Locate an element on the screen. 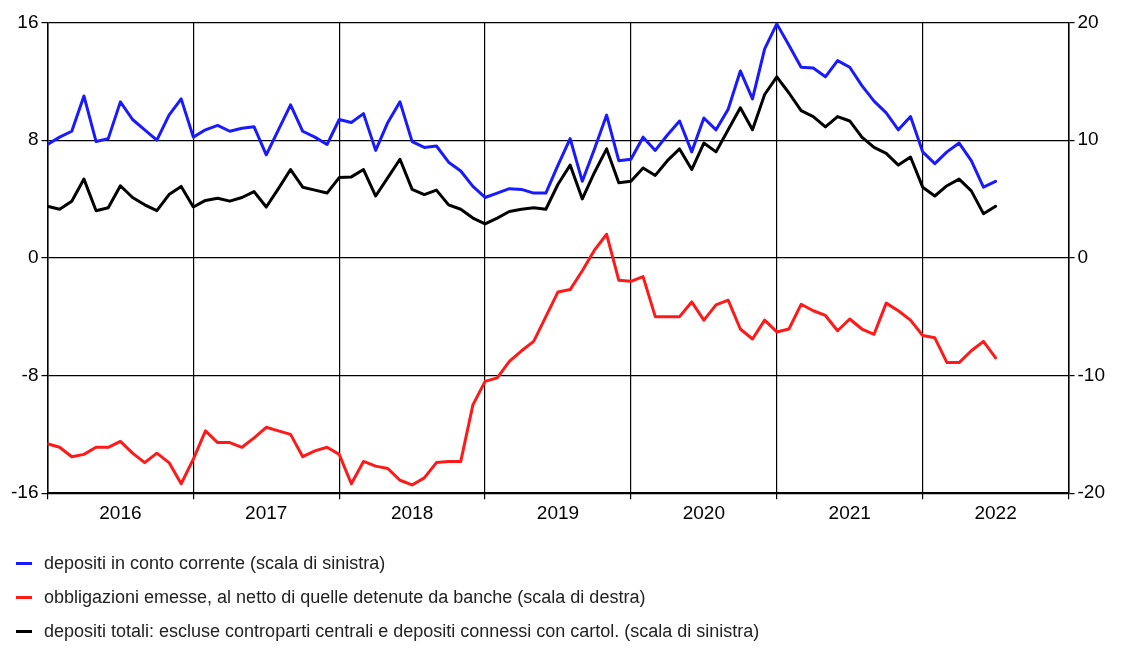 This screenshot has width=1122, height=664. y2-tick-label: 0 is located at coordinates (1083, 257).